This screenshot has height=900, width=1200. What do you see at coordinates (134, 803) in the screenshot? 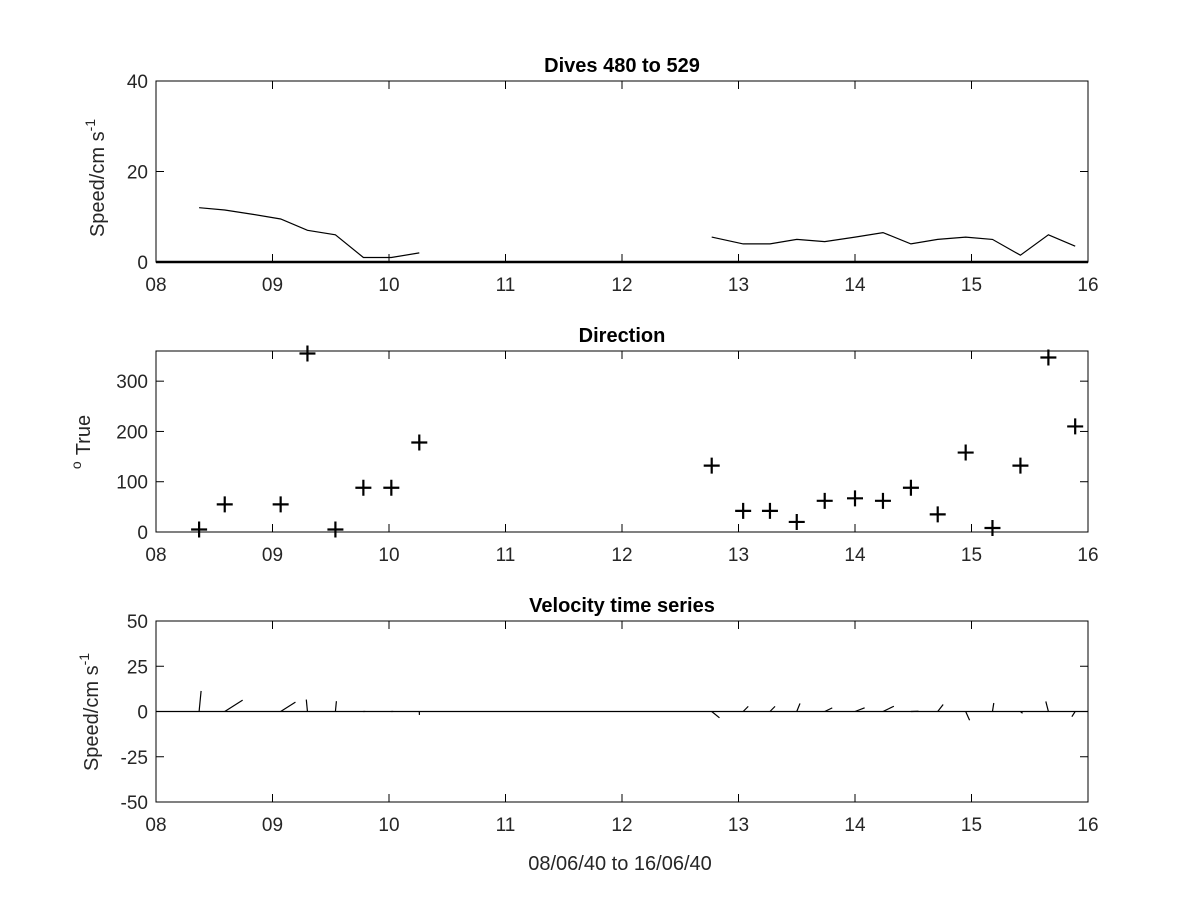
I see `y-tick-label: -50` at bounding box center [134, 803].